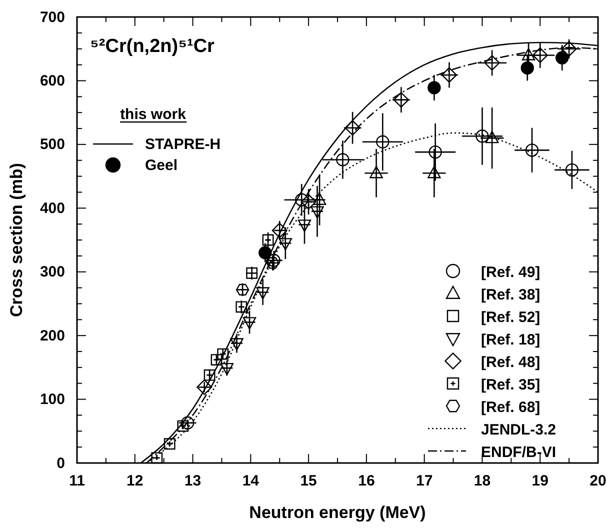  I want to click on y-axis-title: Cross section (mb), so click(16, 240).